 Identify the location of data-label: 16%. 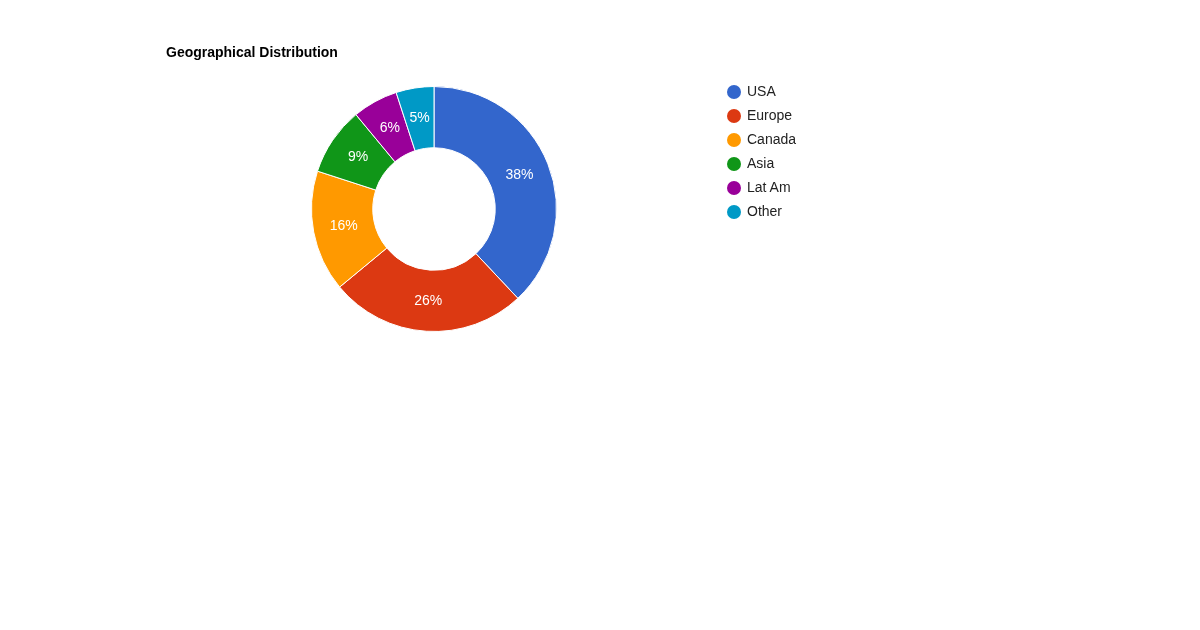
(343, 225).